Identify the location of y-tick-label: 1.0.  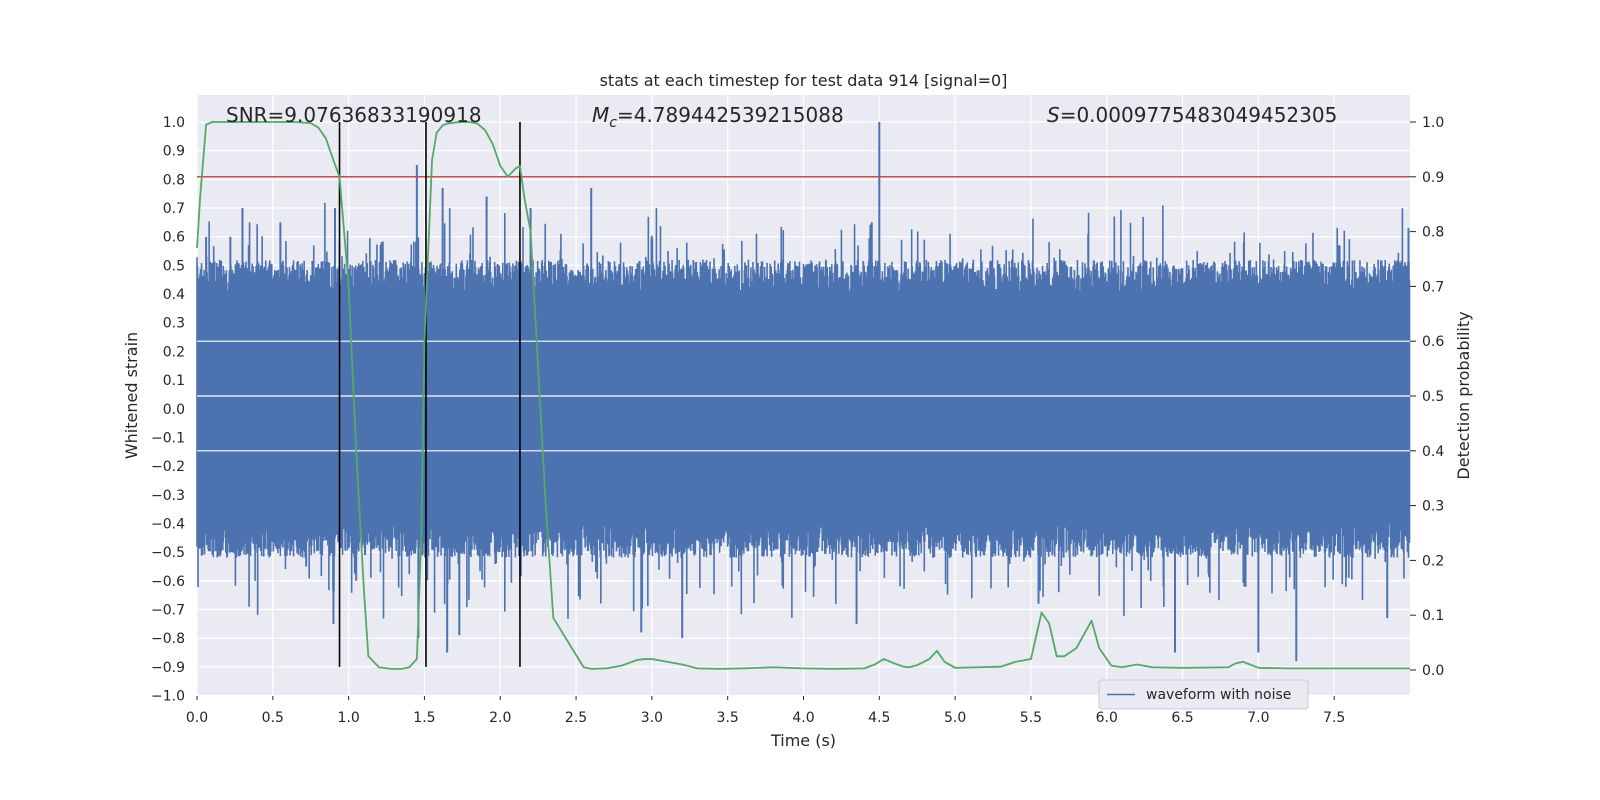
(174, 123).